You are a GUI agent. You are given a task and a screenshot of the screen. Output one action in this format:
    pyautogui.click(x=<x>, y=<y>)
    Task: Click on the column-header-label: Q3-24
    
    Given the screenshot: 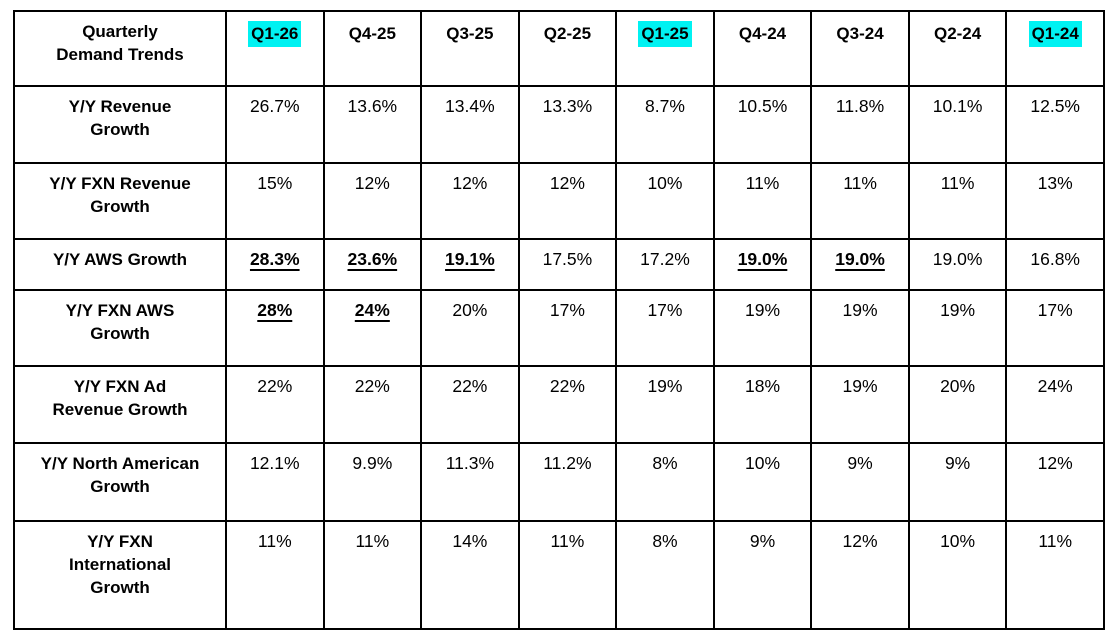 What is the action you would take?
    pyautogui.click(x=860, y=33)
    